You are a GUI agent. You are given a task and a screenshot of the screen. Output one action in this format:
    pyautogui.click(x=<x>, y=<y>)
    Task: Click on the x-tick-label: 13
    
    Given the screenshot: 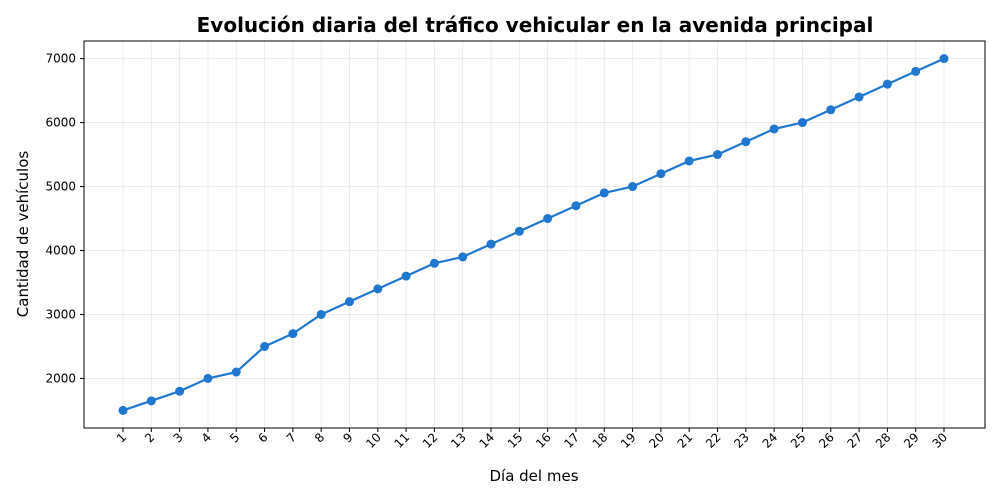 What is the action you would take?
    pyautogui.click(x=458, y=440)
    